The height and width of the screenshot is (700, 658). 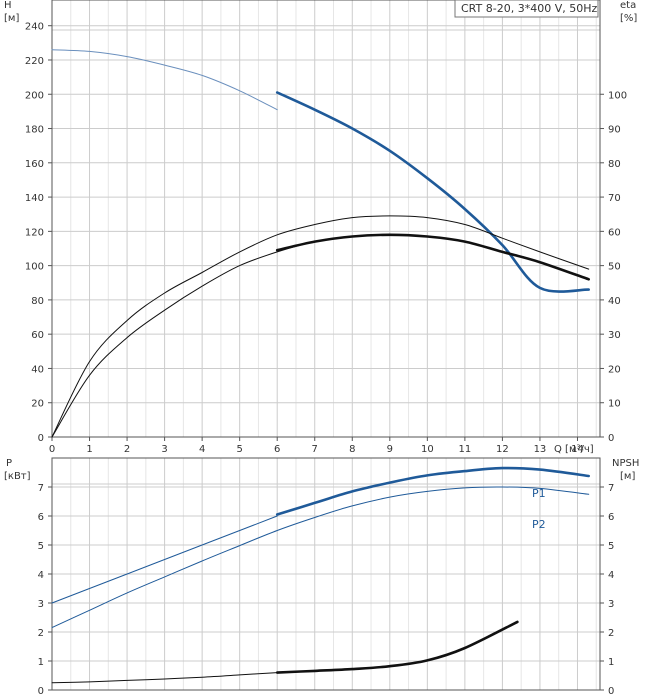 What do you see at coordinates (41, 604) in the screenshot?
I see `y-left-tick-label: 3` at bounding box center [41, 604].